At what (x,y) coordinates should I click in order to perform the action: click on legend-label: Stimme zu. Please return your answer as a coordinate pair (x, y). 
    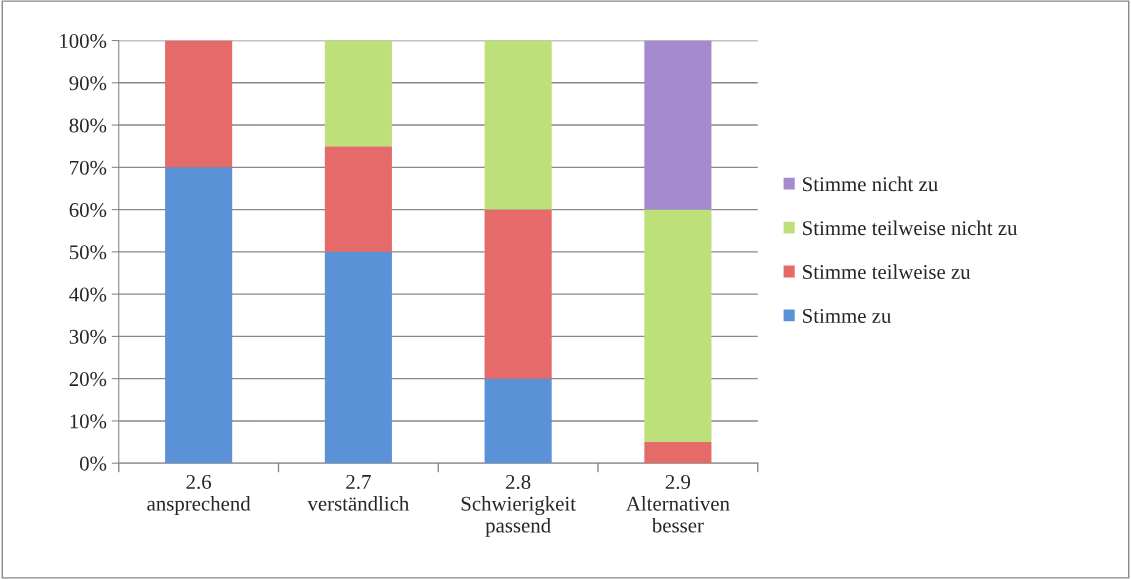
    Looking at the image, I should click on (847, 315).